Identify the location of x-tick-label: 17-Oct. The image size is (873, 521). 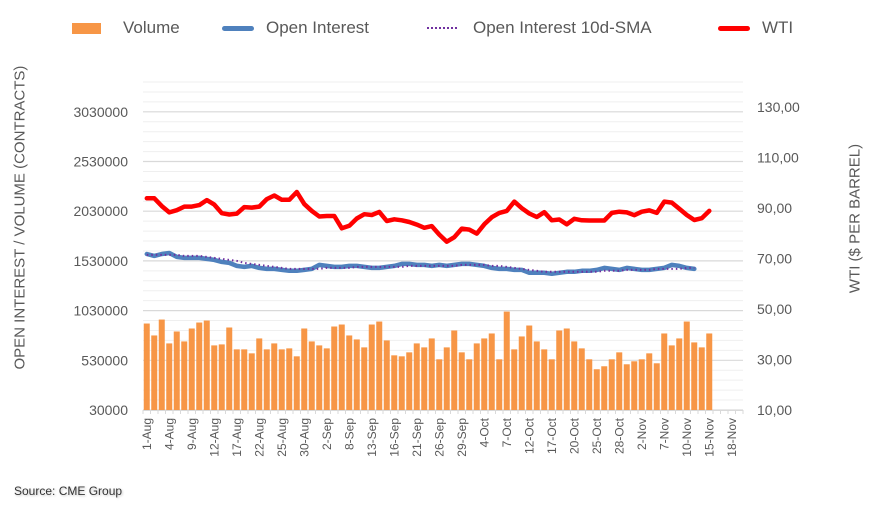
(552, 435).